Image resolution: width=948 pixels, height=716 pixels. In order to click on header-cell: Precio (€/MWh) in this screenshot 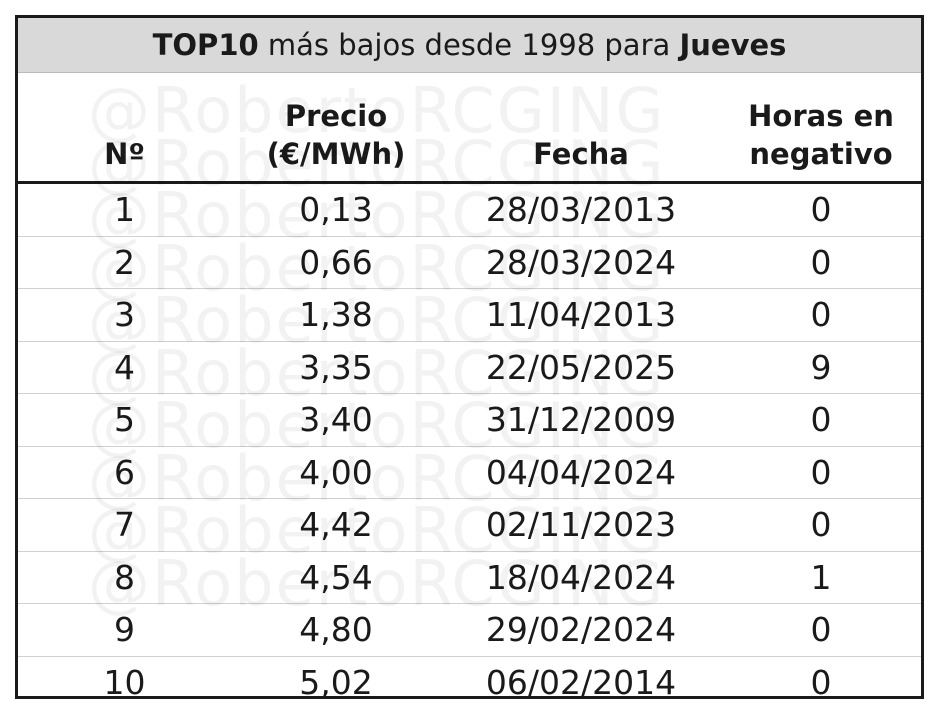, I will do `click(336, 128)`.